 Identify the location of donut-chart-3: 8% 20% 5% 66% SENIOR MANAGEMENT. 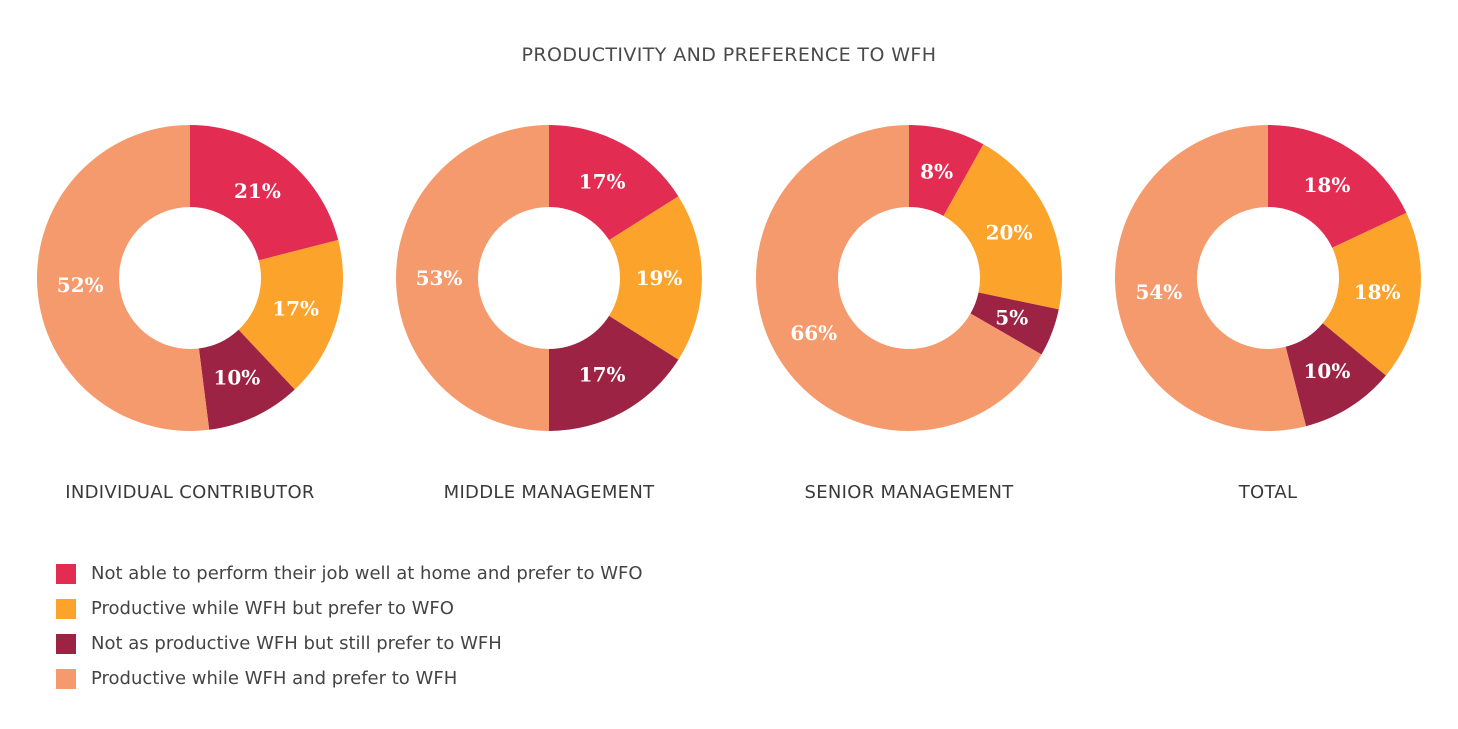
(908, 314).